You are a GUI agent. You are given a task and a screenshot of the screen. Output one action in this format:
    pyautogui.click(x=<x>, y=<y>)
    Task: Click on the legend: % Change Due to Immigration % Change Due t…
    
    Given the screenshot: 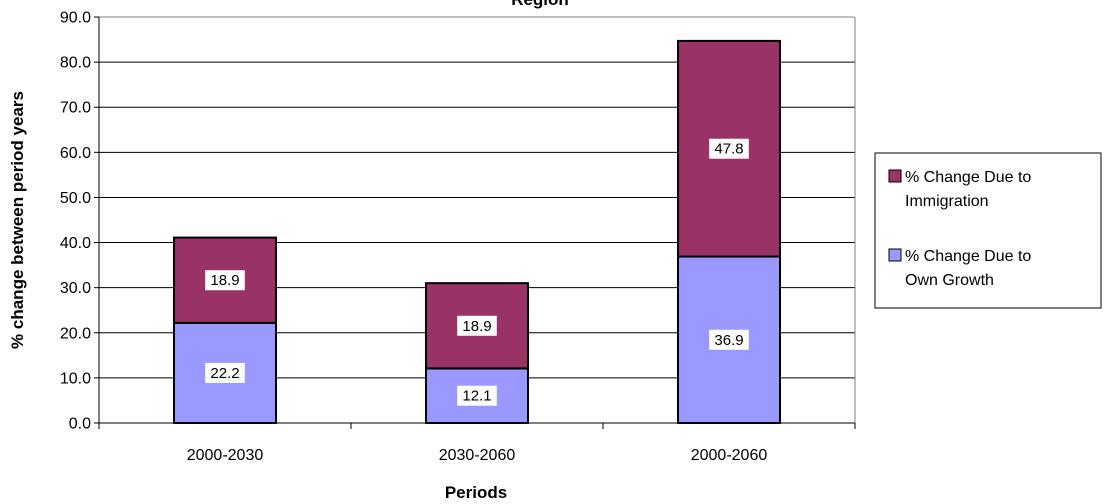 What is the action you would take?
    pyautogui.click(x=988, y=230)
    